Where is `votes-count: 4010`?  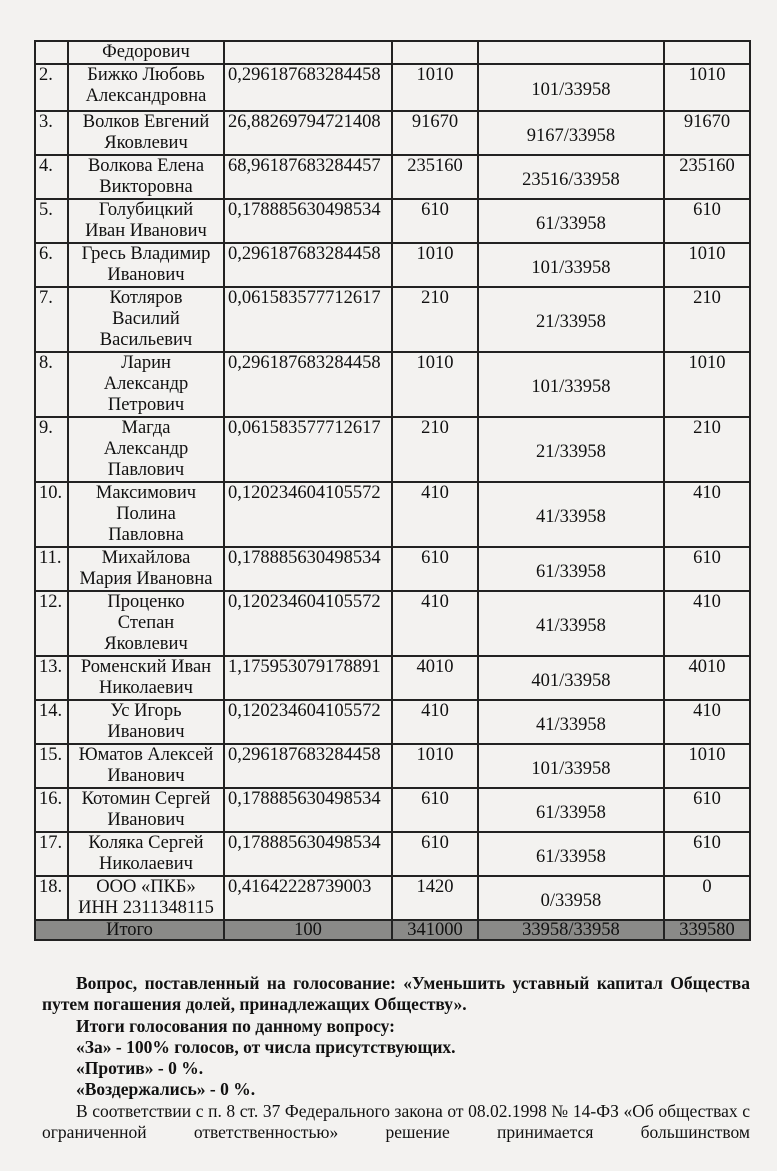
votes-count: 4010 is located at coordinates (707, 678).